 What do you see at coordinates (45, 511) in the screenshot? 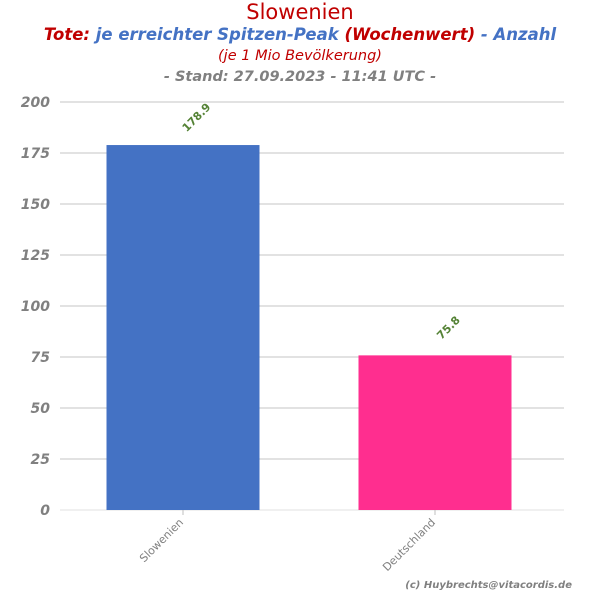
I see `y-tick-label: 0` at bounding box center [45, 511].